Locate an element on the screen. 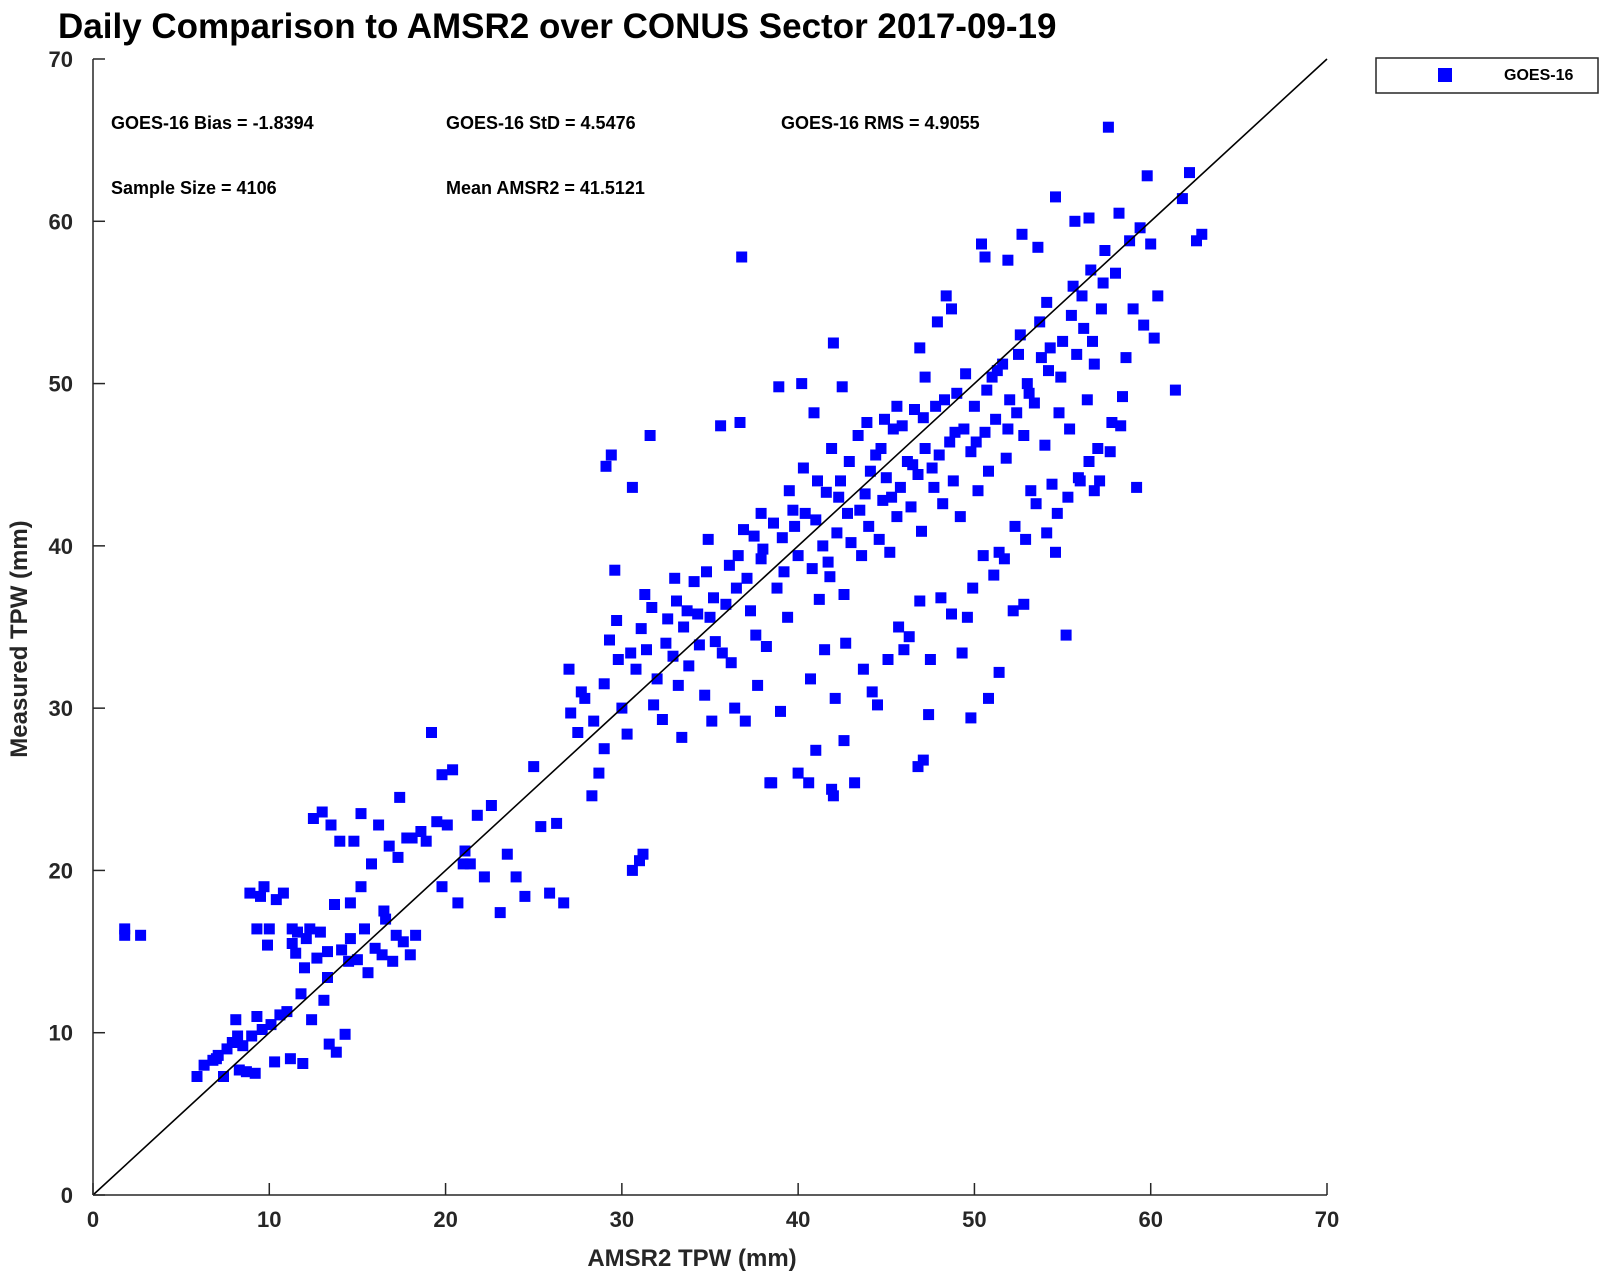 This screenshot has height=1279, width=1600. x-tick-label: 40 is located at coordinates (798, 1219).